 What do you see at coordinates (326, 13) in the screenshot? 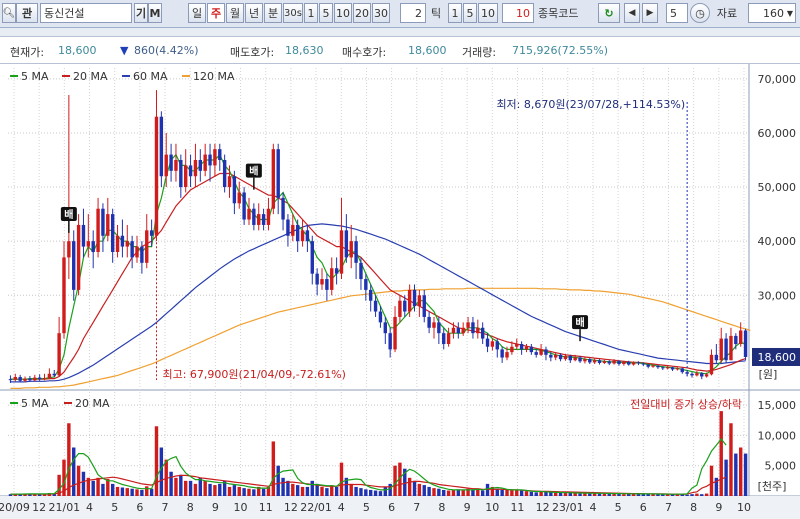
I see `interval-5-button: 5` at bounding box center [326, 13].